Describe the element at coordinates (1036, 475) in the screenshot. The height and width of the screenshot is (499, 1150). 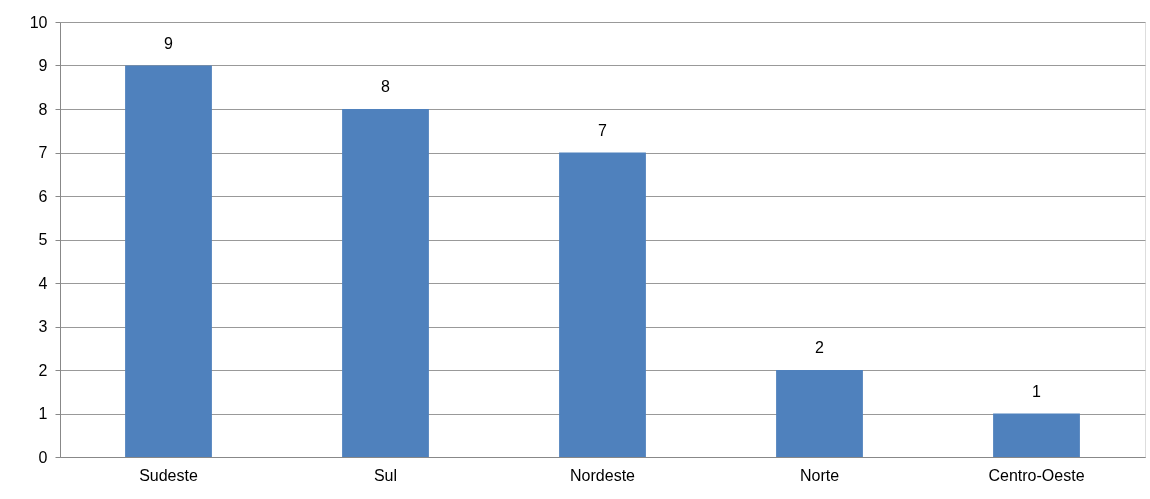
I see `x-tick-label: Centro-Oeste` at that location.